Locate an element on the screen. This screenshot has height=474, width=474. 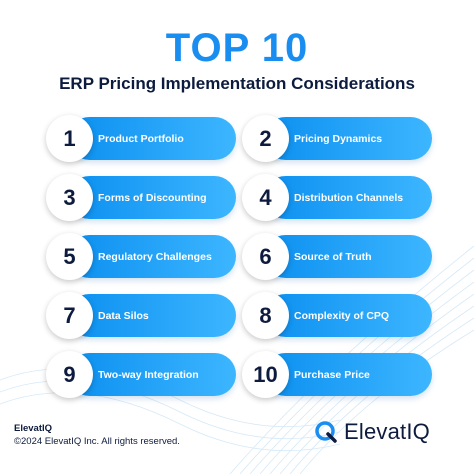
consideration-item-7: 7 Data Silos is located at coordinates (141, 315).